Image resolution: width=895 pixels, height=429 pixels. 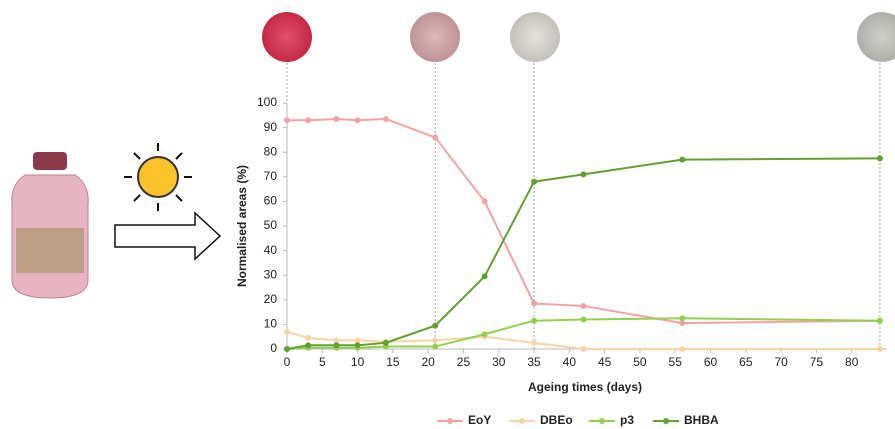 I want to click on y-tick-label: 60, so click(x=271, y=201).